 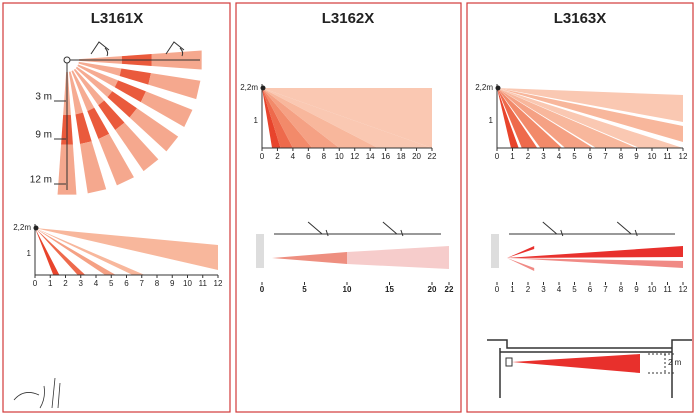 I want to click on sketch, so click(x=37, y=393).